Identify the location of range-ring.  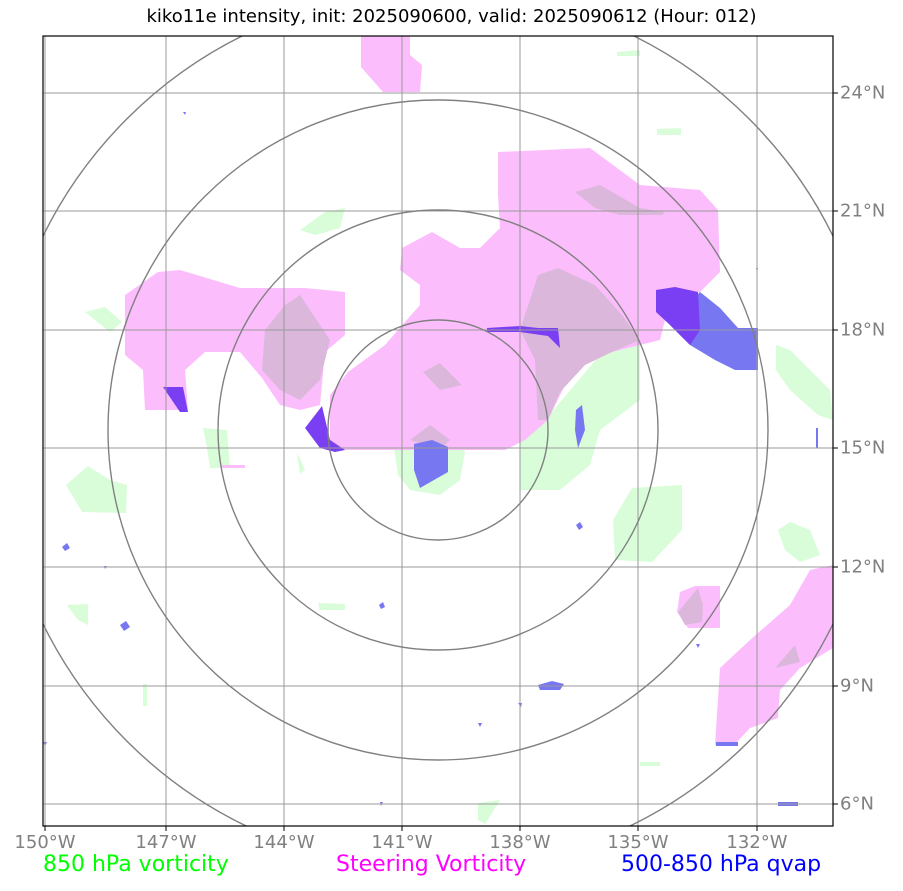
(438, 430).